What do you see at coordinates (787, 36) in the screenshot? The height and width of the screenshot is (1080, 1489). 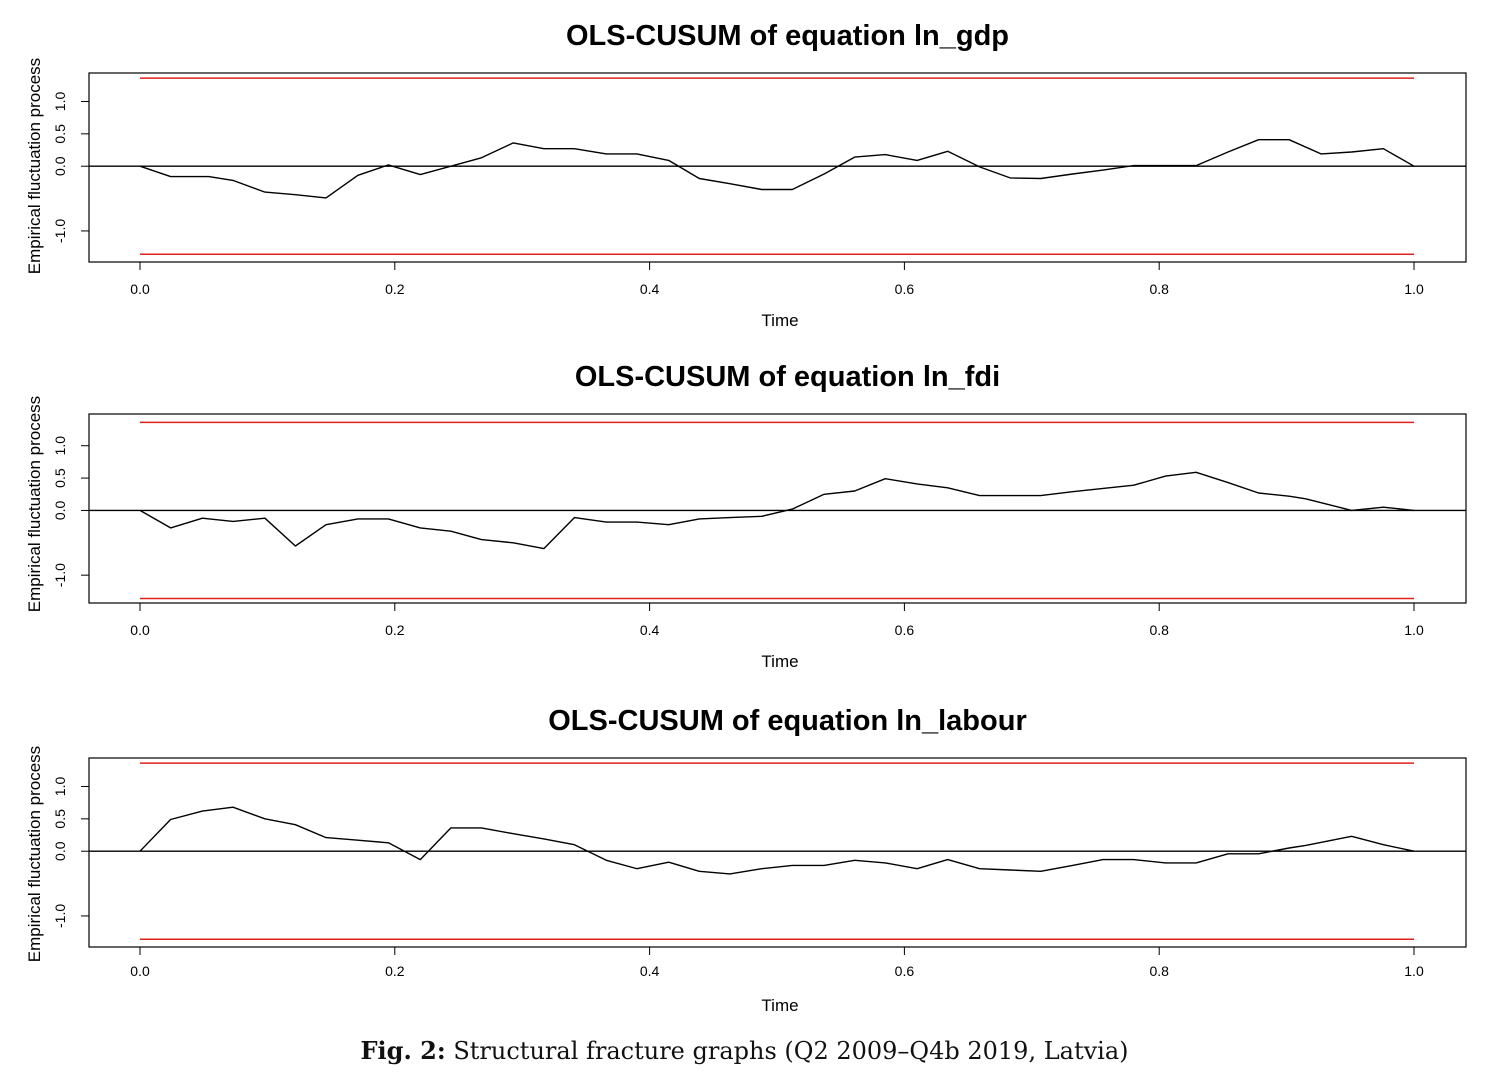 I see `chart-title: OLS-CUSUM of equation ln_gdp` at bounding box center [787, 36].